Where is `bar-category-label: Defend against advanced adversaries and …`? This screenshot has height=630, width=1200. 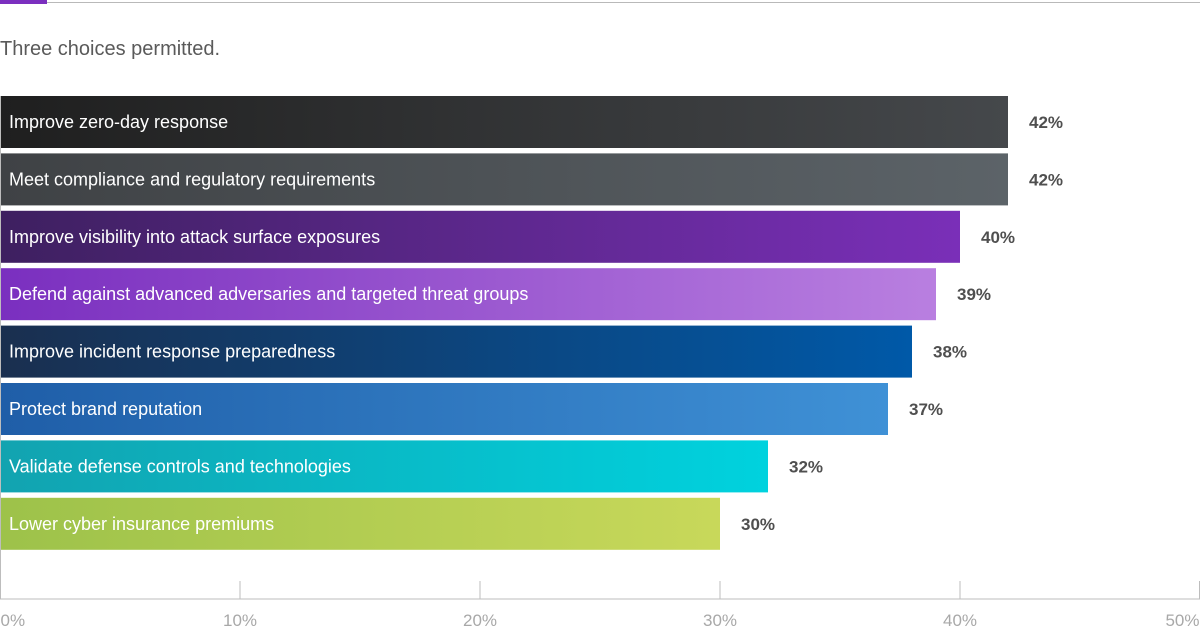
bar-category-label: Defend against advanced adversaries and … is located at coordinates (268, 294).